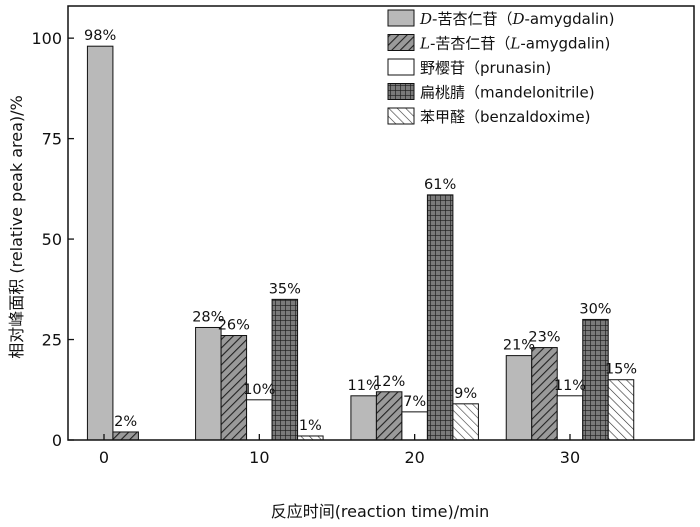 The image size is (700, 527). Describe the element at coordinates (104, 457) in the screenshot. I see `x-tick-label-0: 0` at that location.